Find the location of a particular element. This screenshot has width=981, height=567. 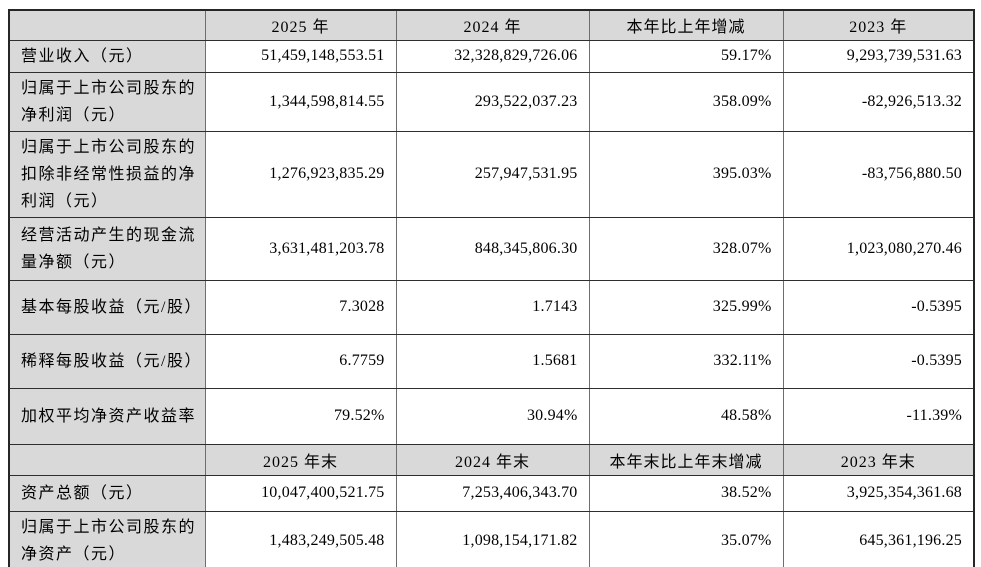

row-label: 经营活动产生的现金流量净额（元） is located at coordinates (107, 248).